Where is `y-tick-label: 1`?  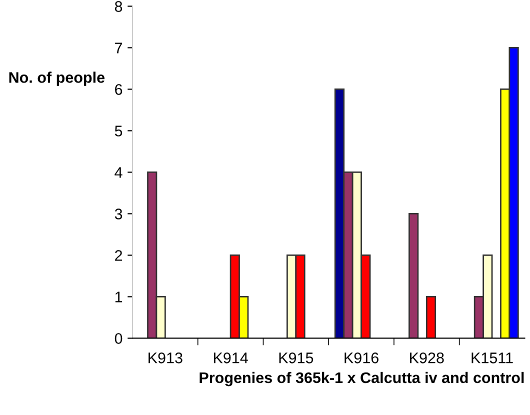
y-tick-label: 1 is located at coordinates (118, 297).